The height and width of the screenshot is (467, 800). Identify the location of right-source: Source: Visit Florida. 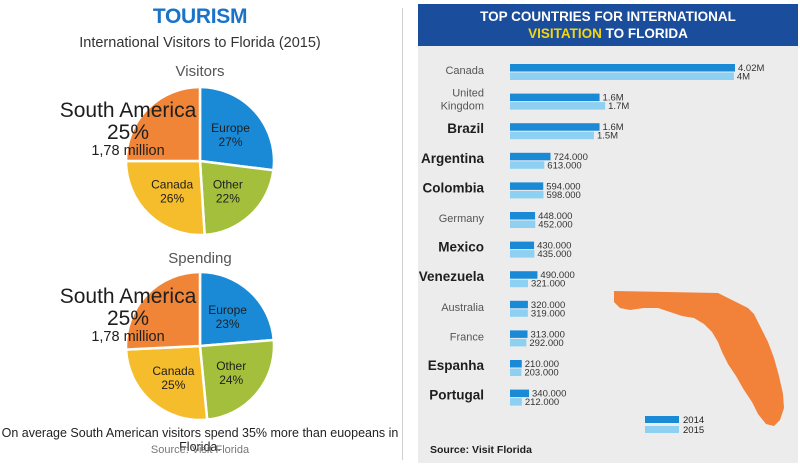
(481, 450).